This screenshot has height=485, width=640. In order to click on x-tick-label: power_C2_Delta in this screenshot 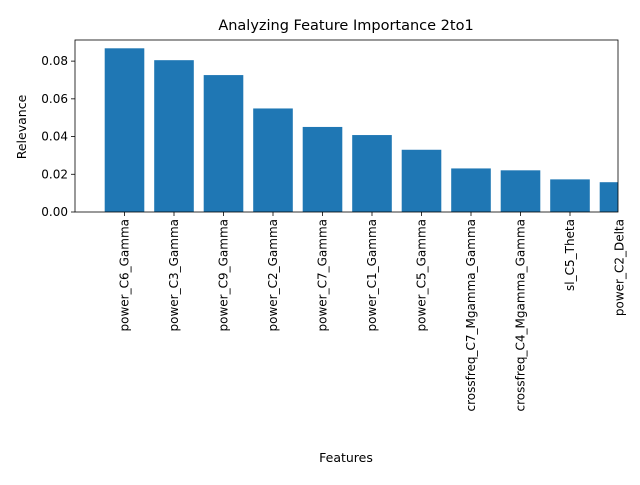, I will do `click(620, 267)`.